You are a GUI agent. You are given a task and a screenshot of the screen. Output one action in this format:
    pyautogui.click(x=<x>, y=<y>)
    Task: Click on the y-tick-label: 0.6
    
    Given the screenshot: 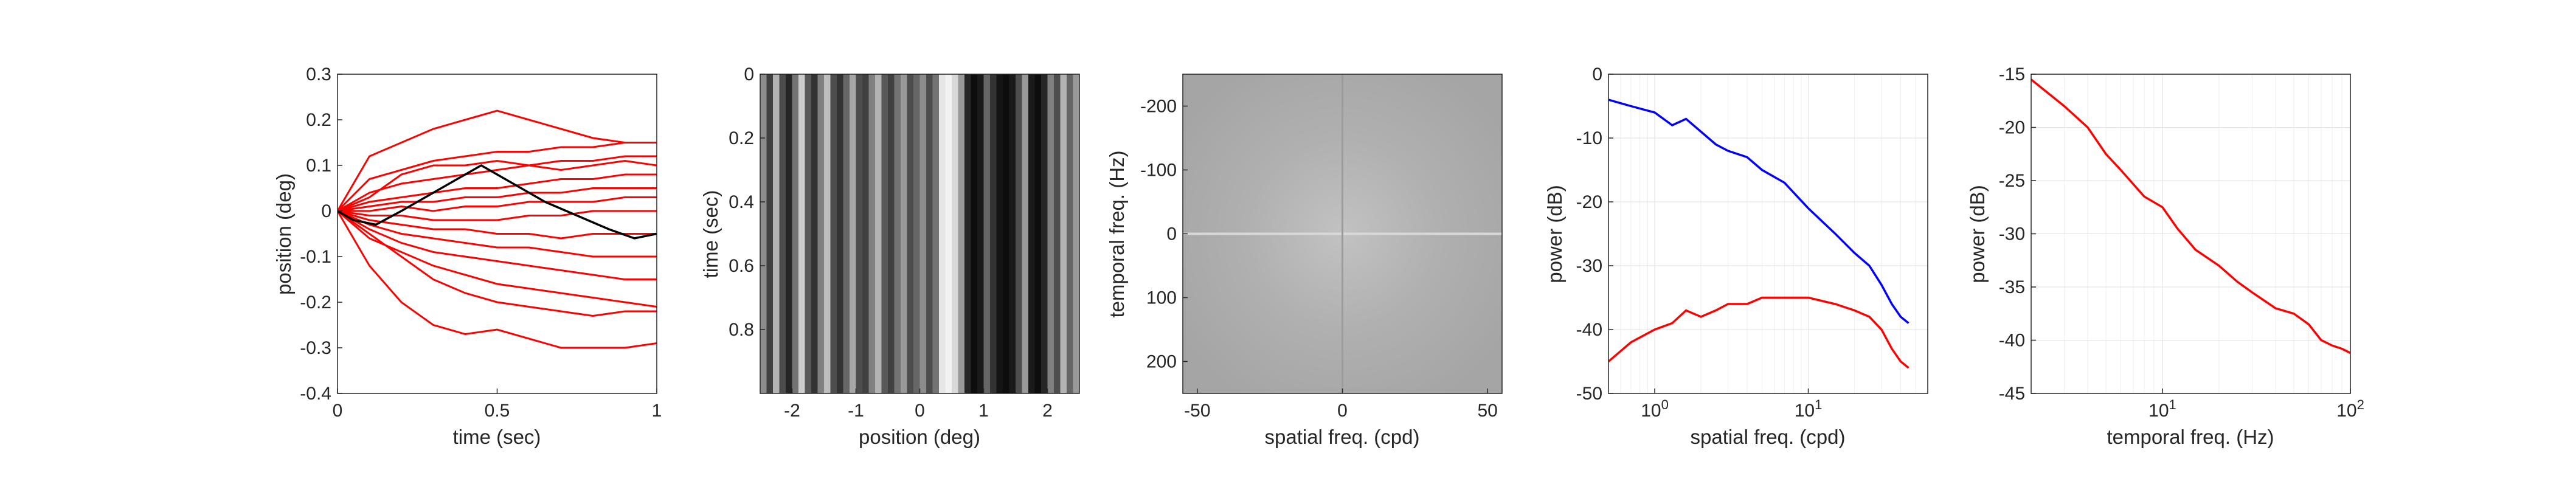 What is the action you would take?
    pyautogui.click(x=741, y=266)
    